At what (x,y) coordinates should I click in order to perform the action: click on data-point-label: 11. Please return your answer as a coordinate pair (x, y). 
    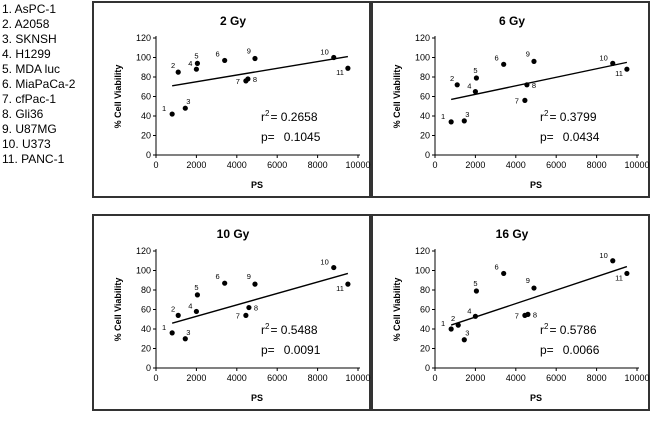
    Looking at the image, I should click on (619, 73).